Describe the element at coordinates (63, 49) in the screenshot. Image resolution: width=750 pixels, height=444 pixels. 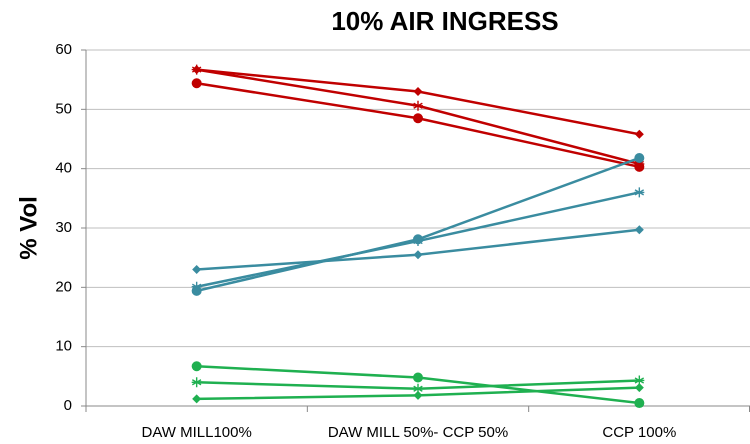
I see `y-tick-label: 60` at that location.